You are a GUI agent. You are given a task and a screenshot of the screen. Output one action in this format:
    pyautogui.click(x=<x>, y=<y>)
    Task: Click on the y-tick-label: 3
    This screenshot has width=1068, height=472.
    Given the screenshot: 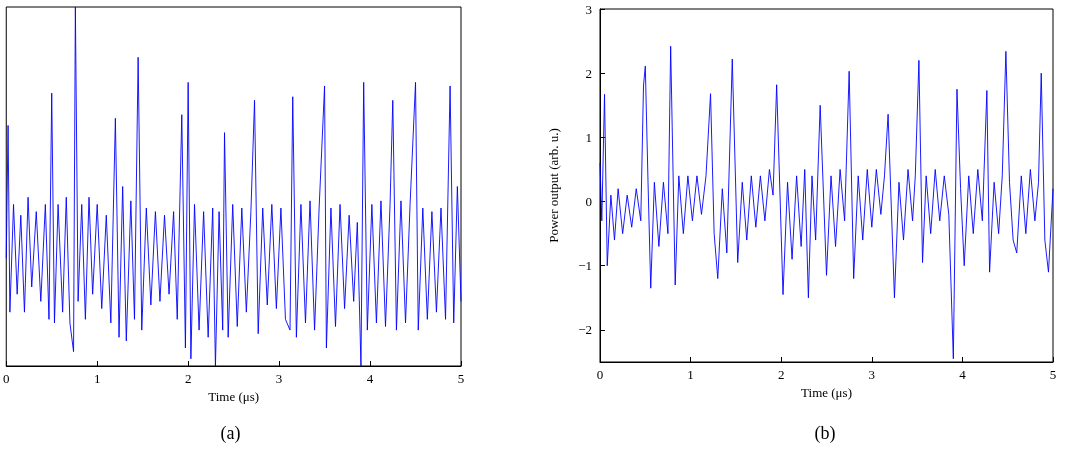 What is the action you would take?
    pyautogui.click(x=588, y=9)
    